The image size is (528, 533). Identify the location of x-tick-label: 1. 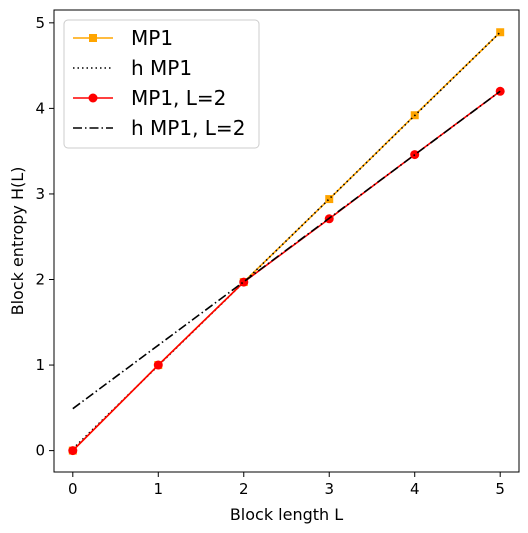
(159, 489).